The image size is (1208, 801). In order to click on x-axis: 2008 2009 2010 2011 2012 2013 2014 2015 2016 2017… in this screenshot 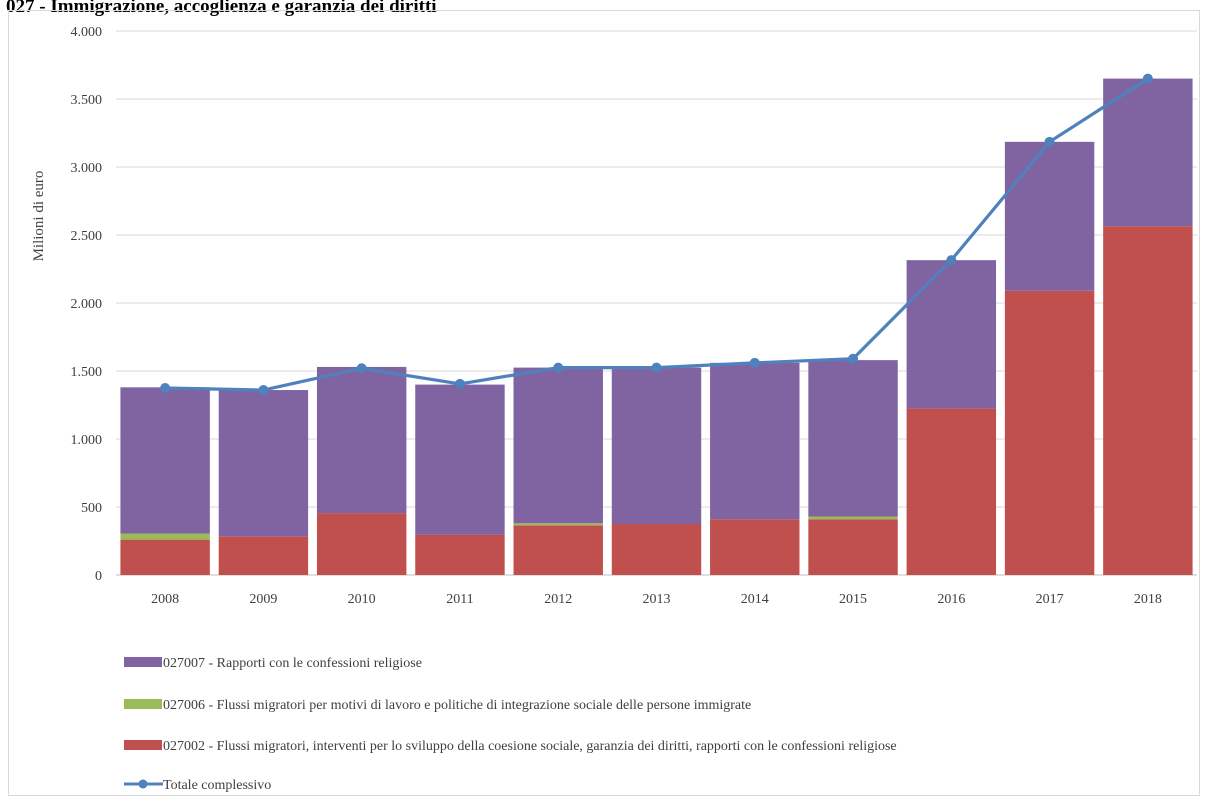, I will do `click(656, 599)`.